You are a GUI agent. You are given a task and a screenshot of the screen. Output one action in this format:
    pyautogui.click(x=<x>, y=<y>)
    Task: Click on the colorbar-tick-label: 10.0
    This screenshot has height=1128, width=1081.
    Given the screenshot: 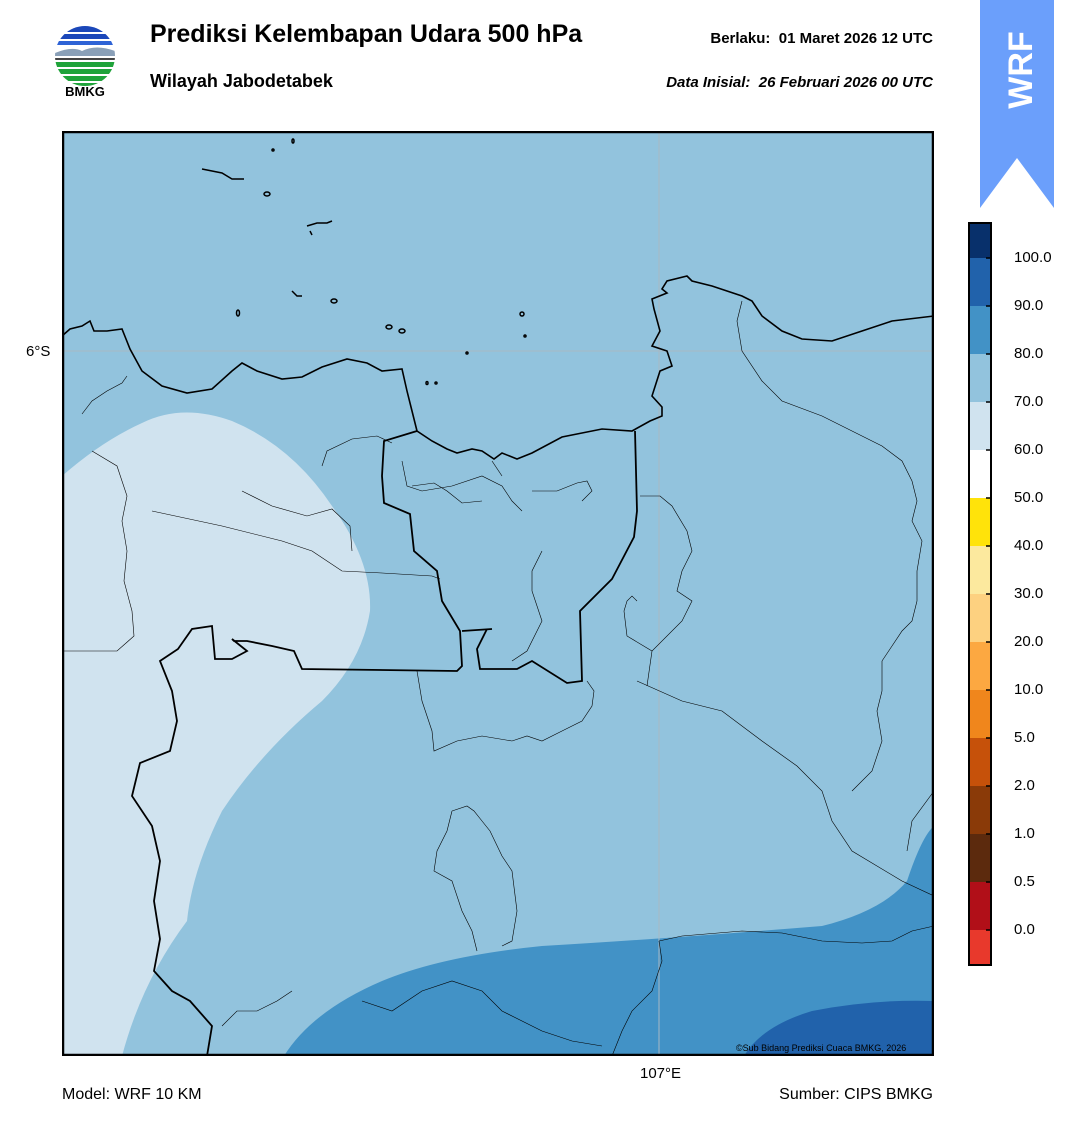 What is the action you would take?
    pyautogui.click(x=1029, y=689)
    